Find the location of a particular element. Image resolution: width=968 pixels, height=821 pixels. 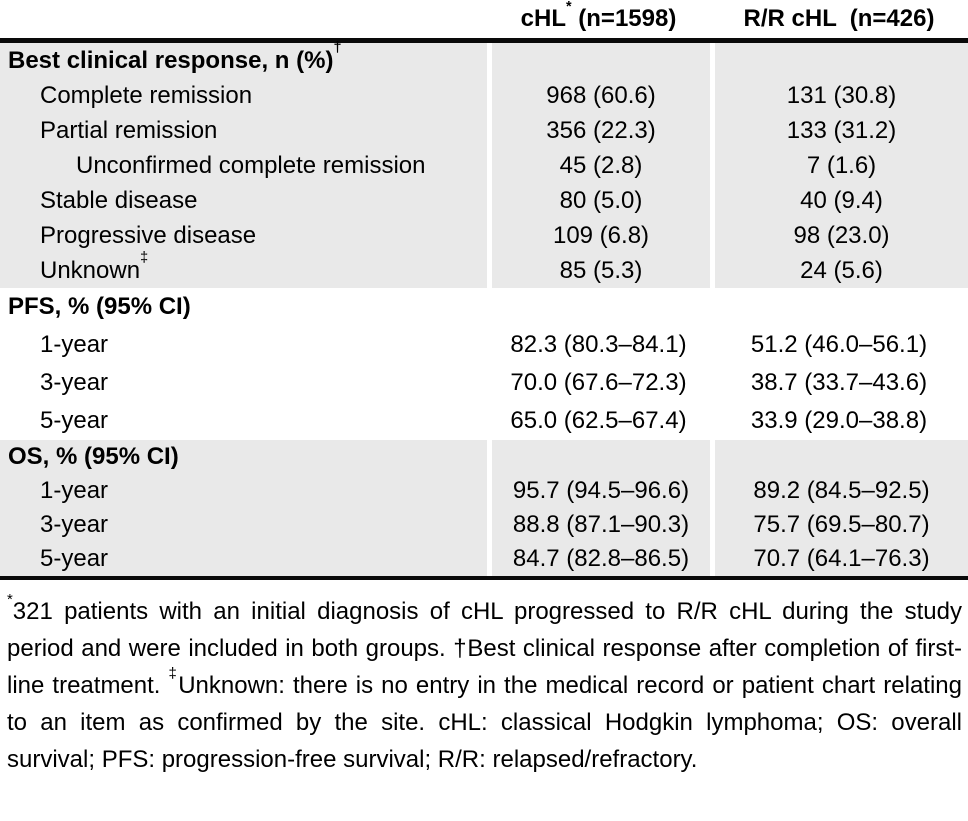

chl-value-cell: 65.0 (62.5–67.4) is located at coordinates (598, 420).